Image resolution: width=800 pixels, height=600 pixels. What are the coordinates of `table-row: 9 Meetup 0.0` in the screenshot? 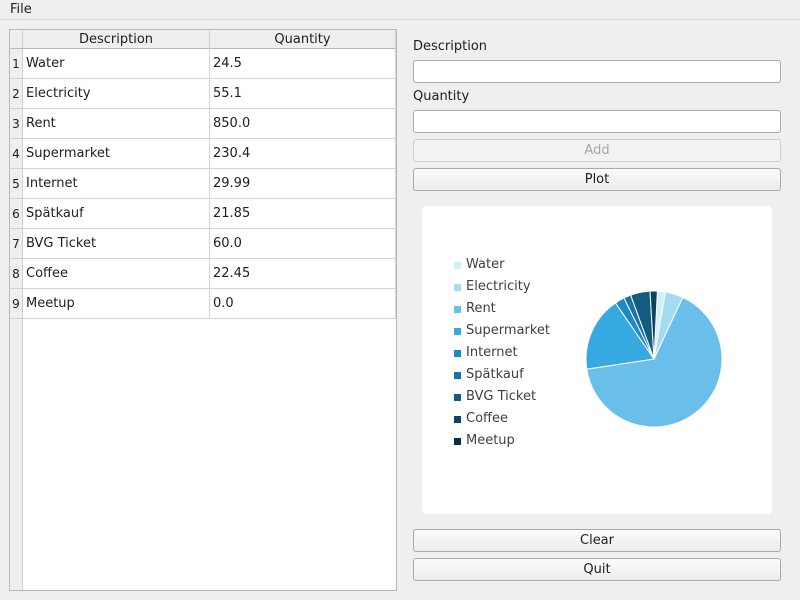 It's located at (203, 304).